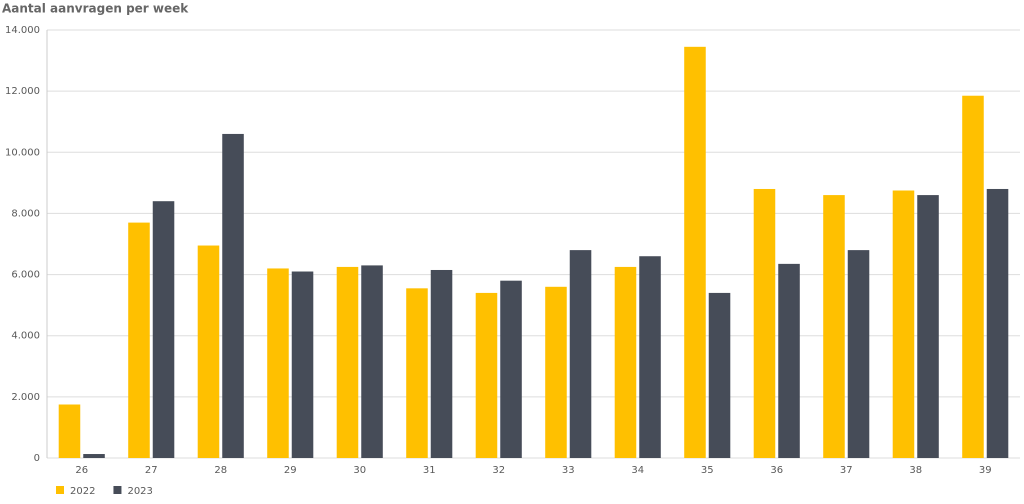 The image size is (1024, 504). Describe the element at coordinates (82, 491) in the screenshot. I see `legend-label: 2022` at that location.